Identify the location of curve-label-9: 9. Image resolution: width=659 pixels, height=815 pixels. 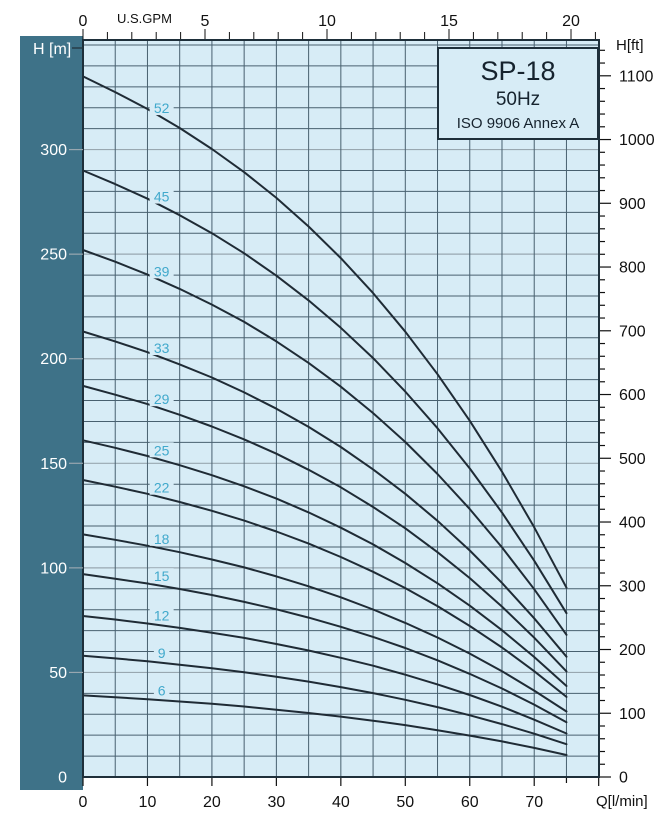
(162, 653).